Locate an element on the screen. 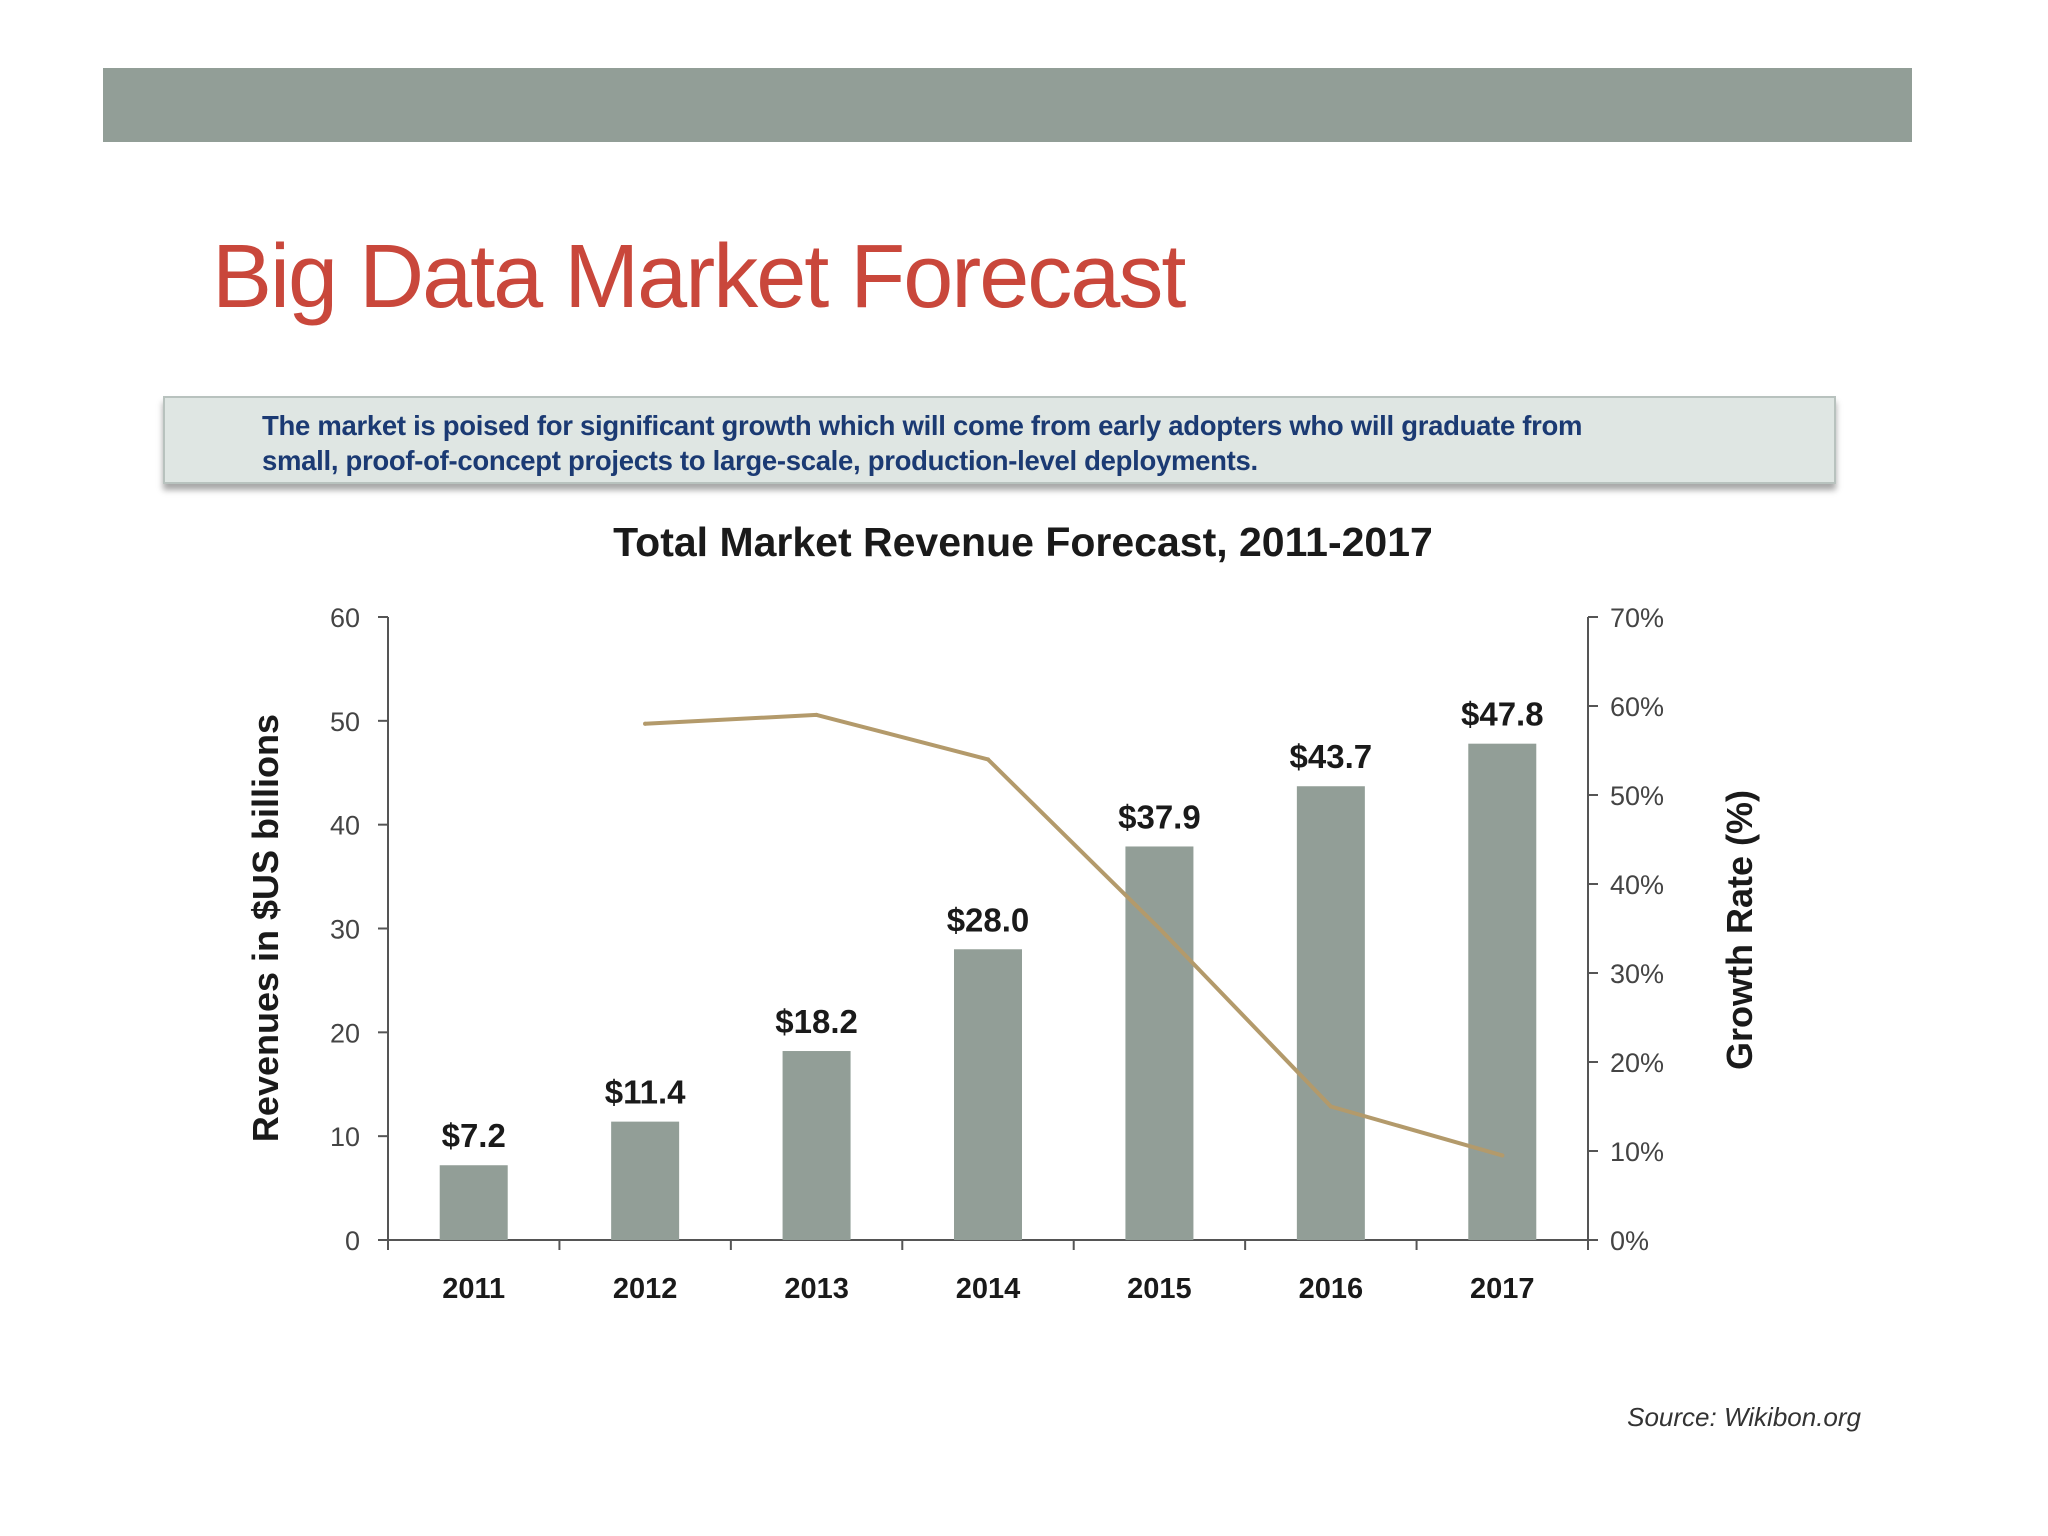 The height and width of the screenshot is (1536, 2048). source-note: Source: Wikibon.org is located at coordinates (1744, 1417).